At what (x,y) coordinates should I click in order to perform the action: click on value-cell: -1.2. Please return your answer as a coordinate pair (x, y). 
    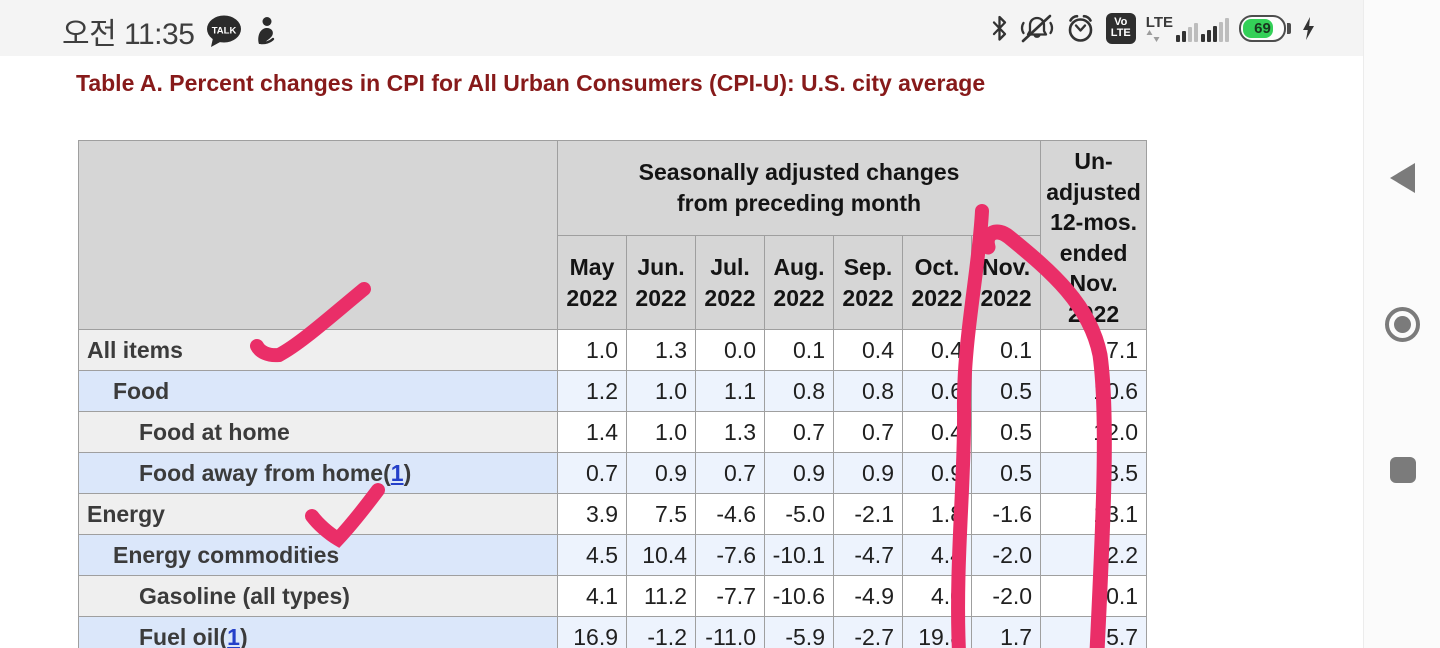
    Looking at the image, I should click on (661, 632).